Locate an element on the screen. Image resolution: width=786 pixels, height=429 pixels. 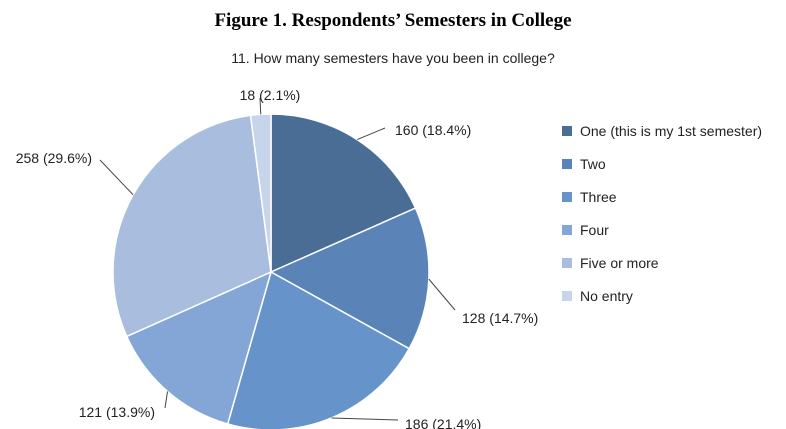
legend-item: No entry is located at coordinates (662, 295).